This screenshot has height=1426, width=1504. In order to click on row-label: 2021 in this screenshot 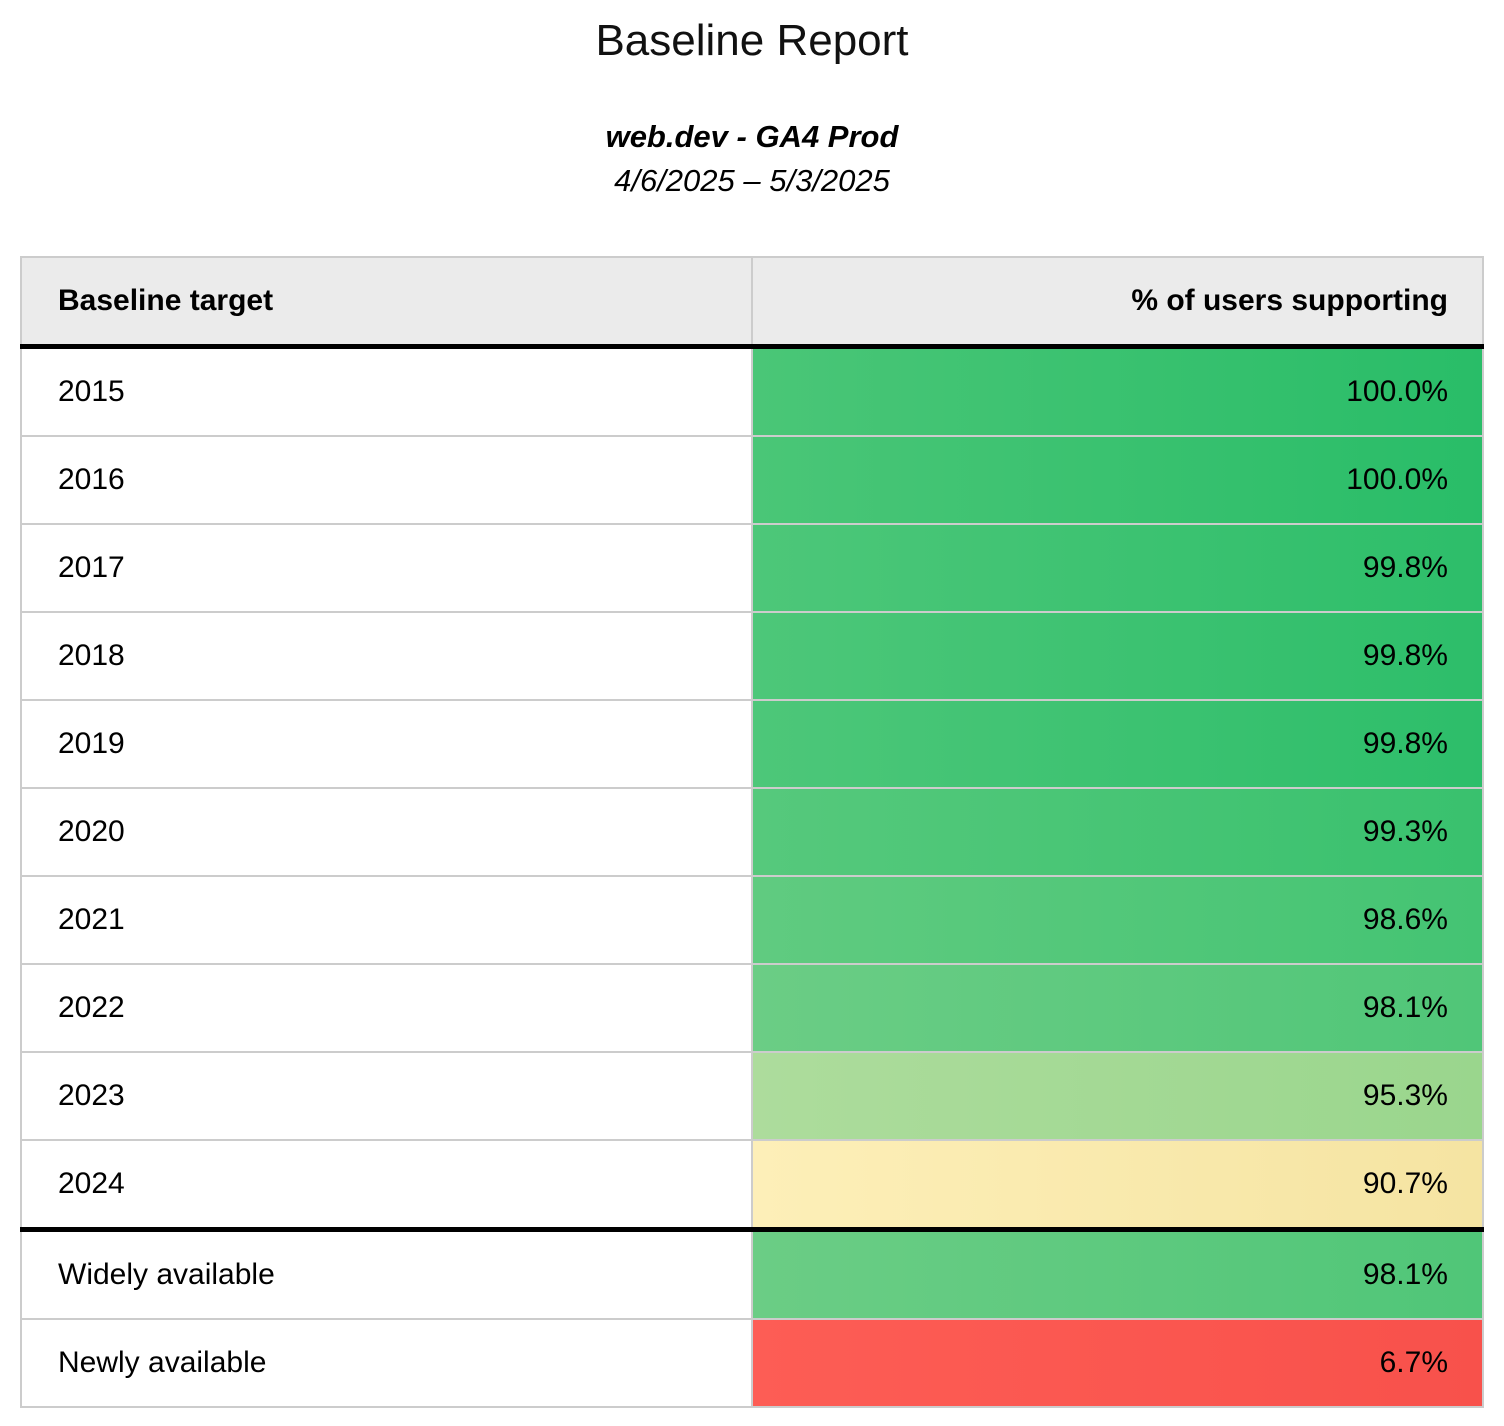, I will do `click(386, 919)`.